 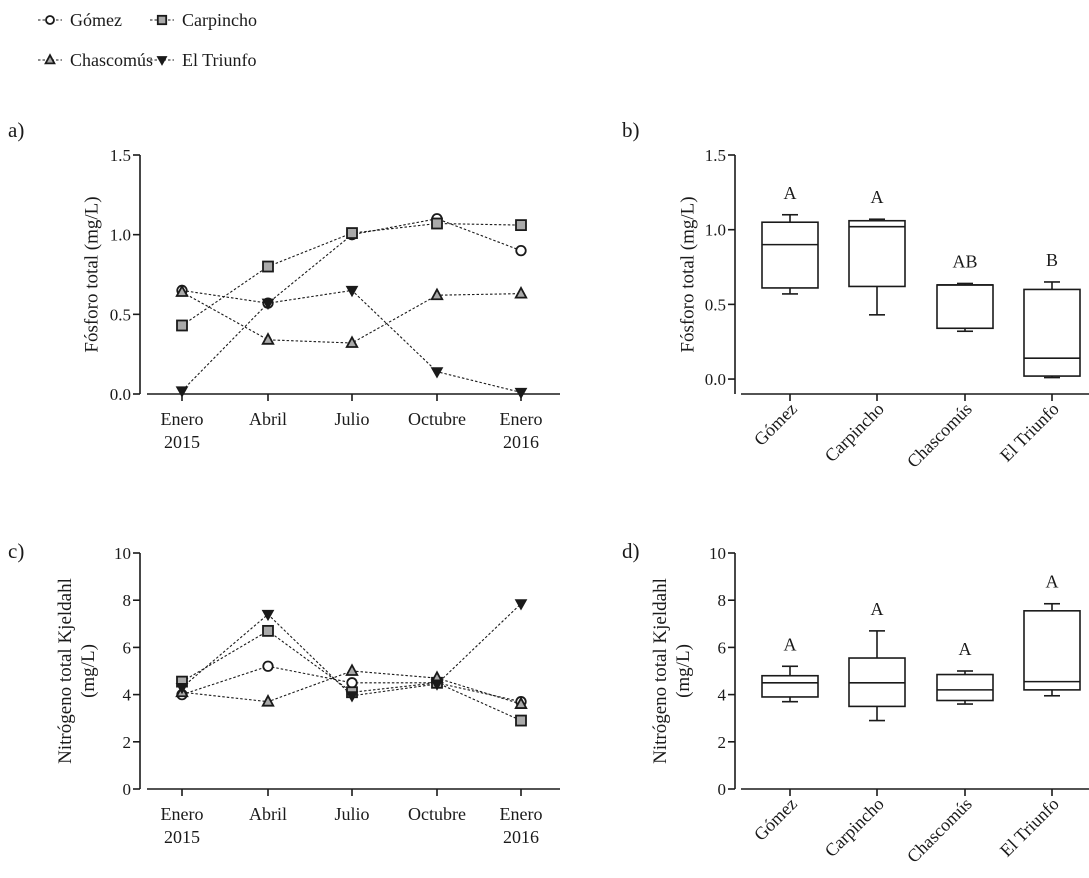 I want to click on y-tick-label: 4, so click(x=722, y=695).